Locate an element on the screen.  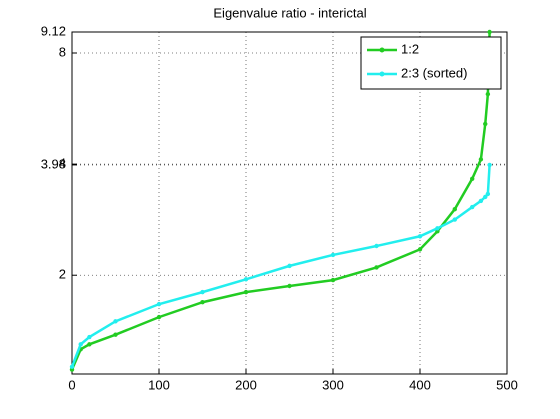
x-tick-label: 300 is located at coordinates (333, 384).